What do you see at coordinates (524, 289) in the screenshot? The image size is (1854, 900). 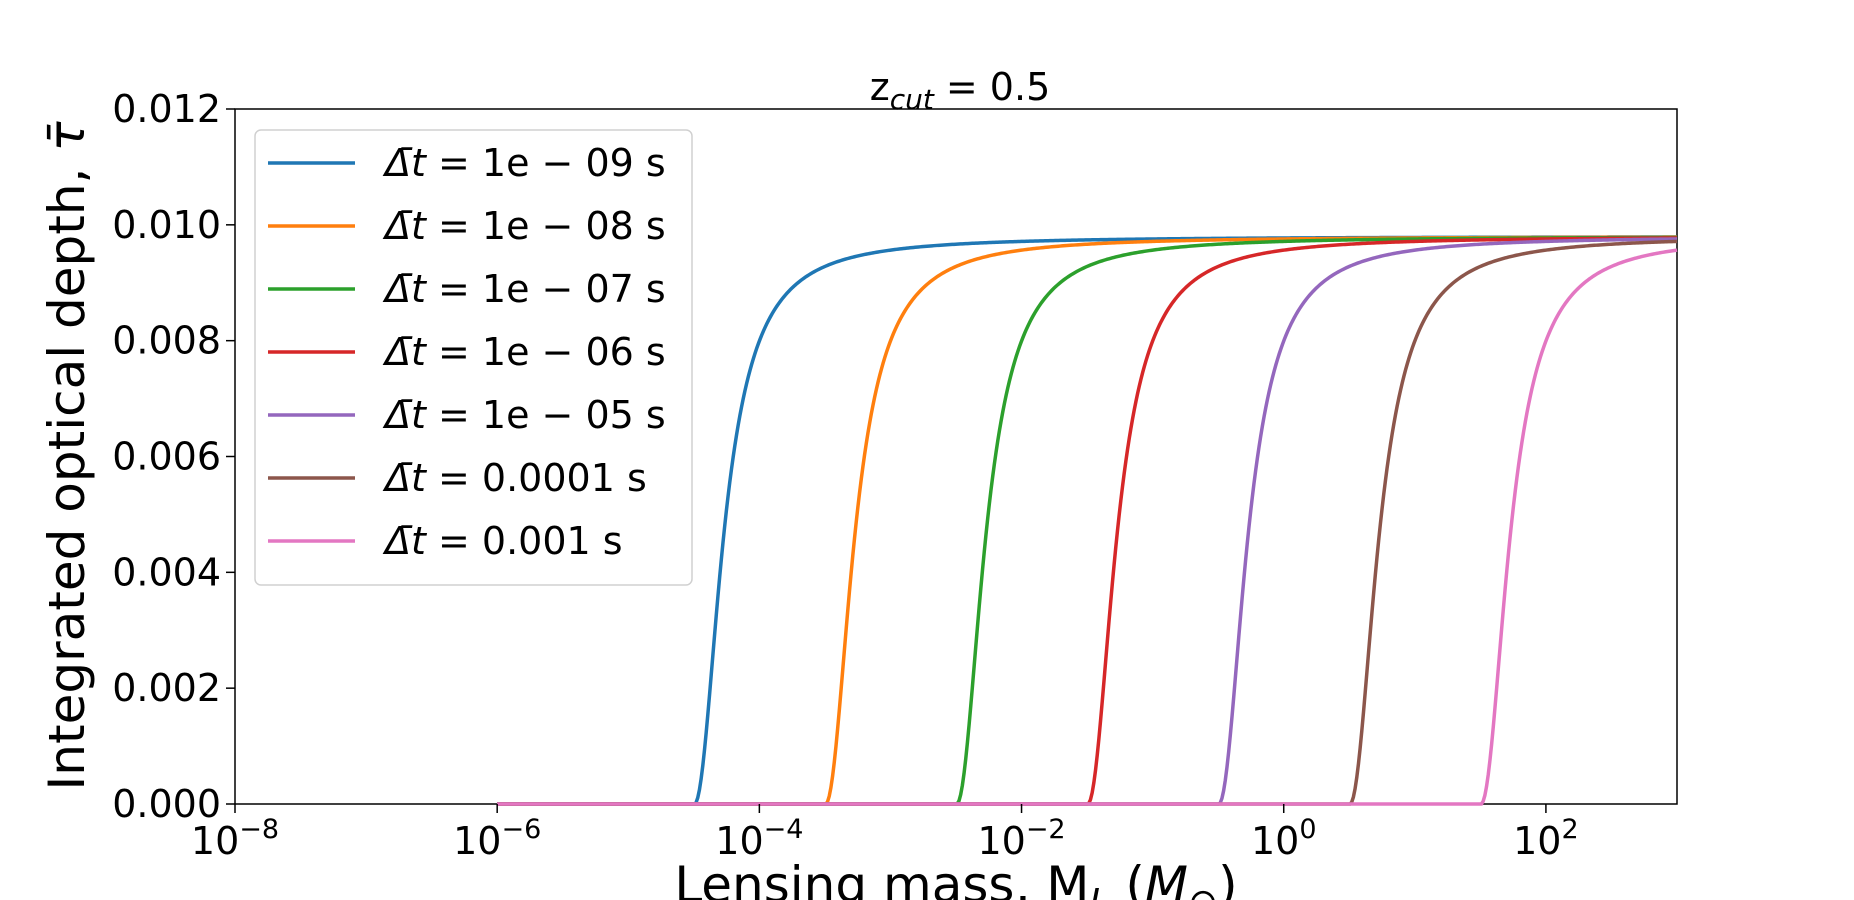 I see `legend-label-3: Δ̄t = 1e − 07 s` at bounding box center [524, 289].